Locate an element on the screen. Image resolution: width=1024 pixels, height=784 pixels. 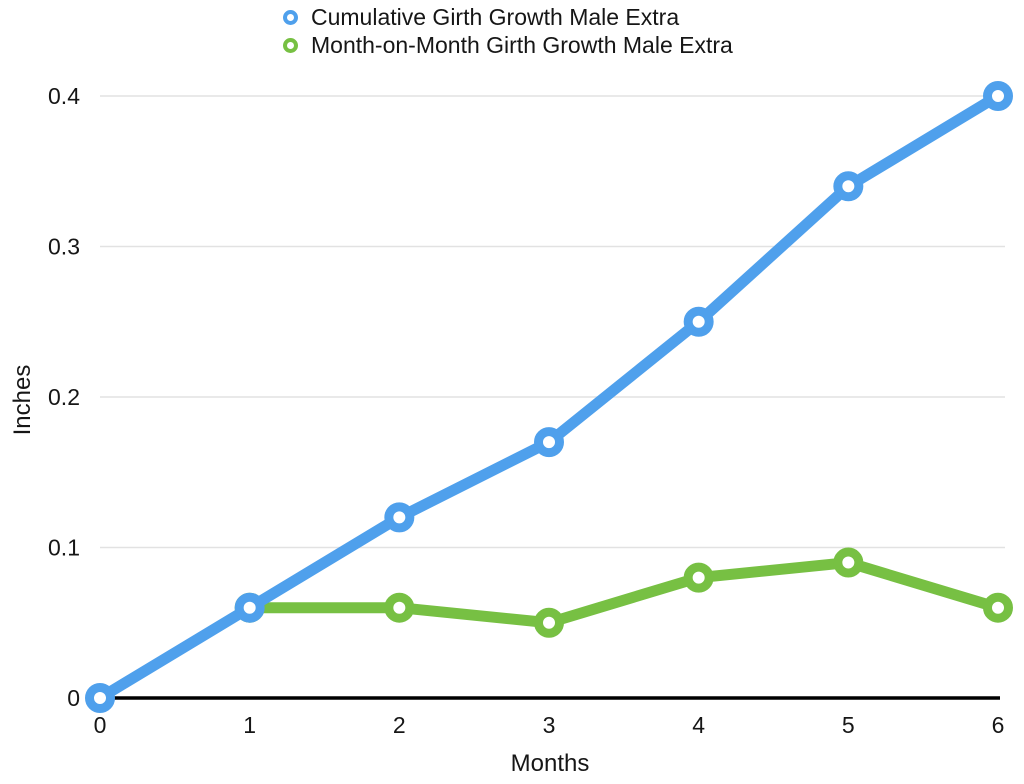
x-tick-label-5: 5 is located at coordinates (848, 725).